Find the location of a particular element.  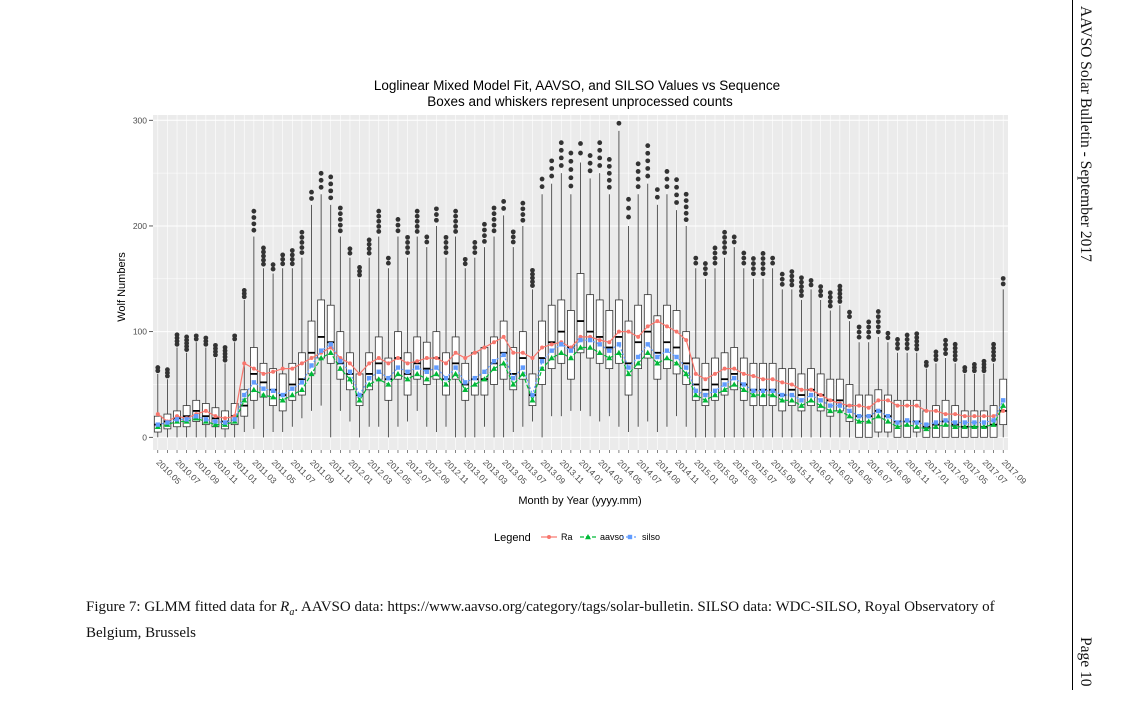

box-2015.04 is located at coordinates (724, 333).